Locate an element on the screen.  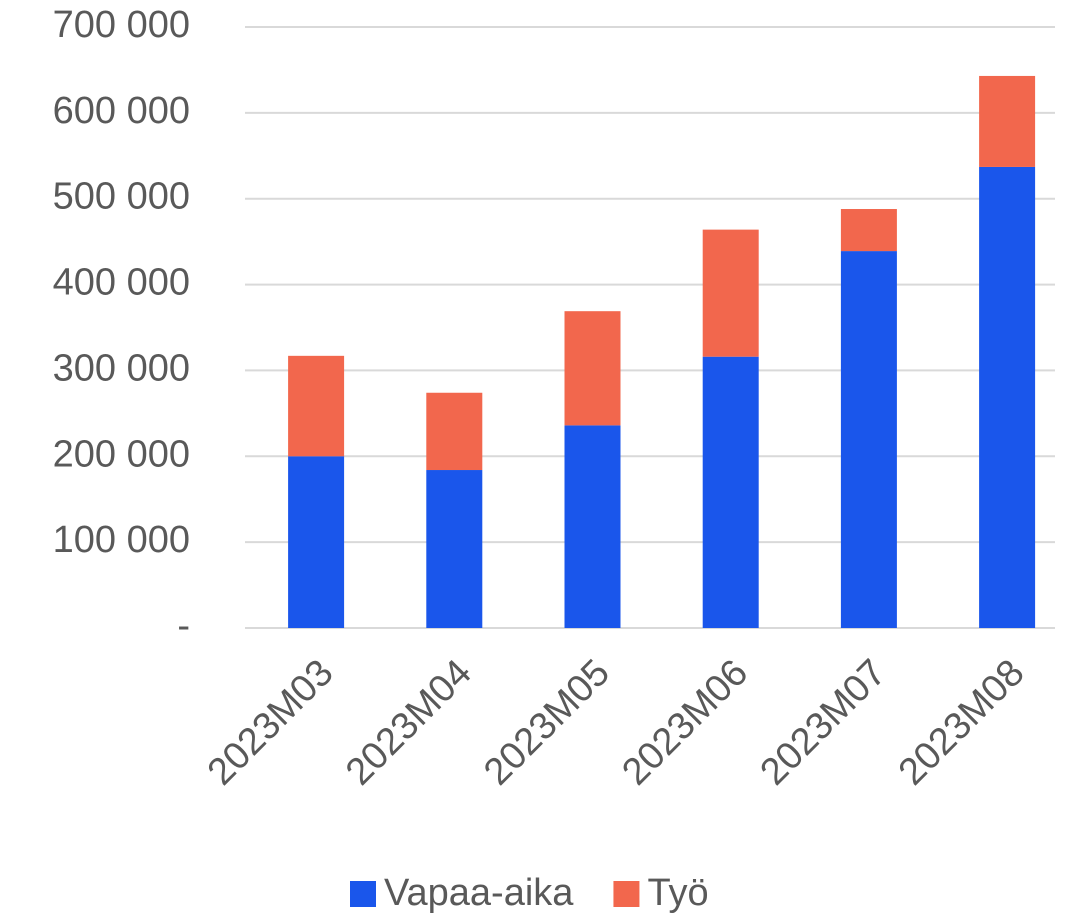
legend-label: Työ is located at coordinates (677, 893).